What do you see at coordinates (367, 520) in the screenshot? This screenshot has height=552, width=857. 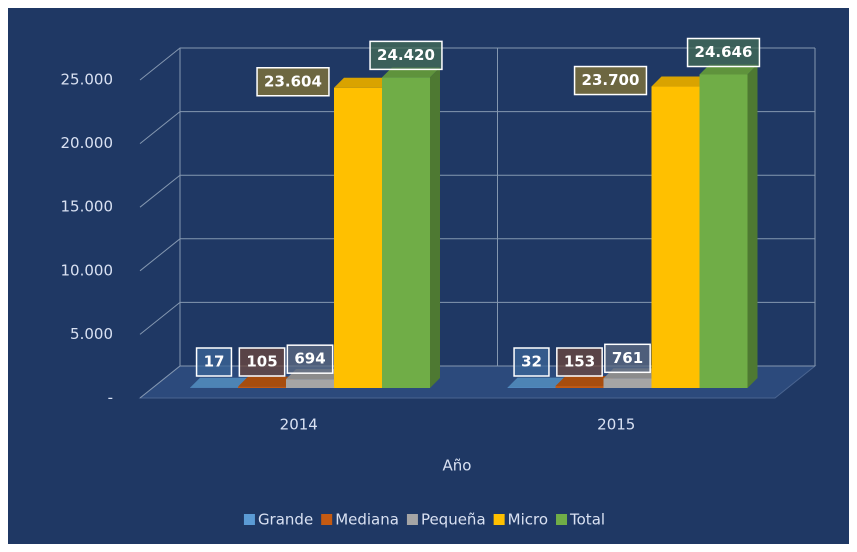 I see `legend-label: Mediana` at bounding box center [367, 520].